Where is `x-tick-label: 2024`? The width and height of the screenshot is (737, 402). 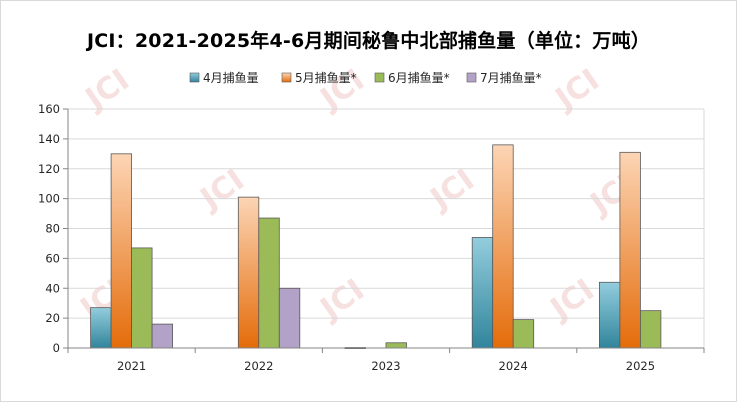 x-tick-label: 2024 is located at coordinates (513, 366).